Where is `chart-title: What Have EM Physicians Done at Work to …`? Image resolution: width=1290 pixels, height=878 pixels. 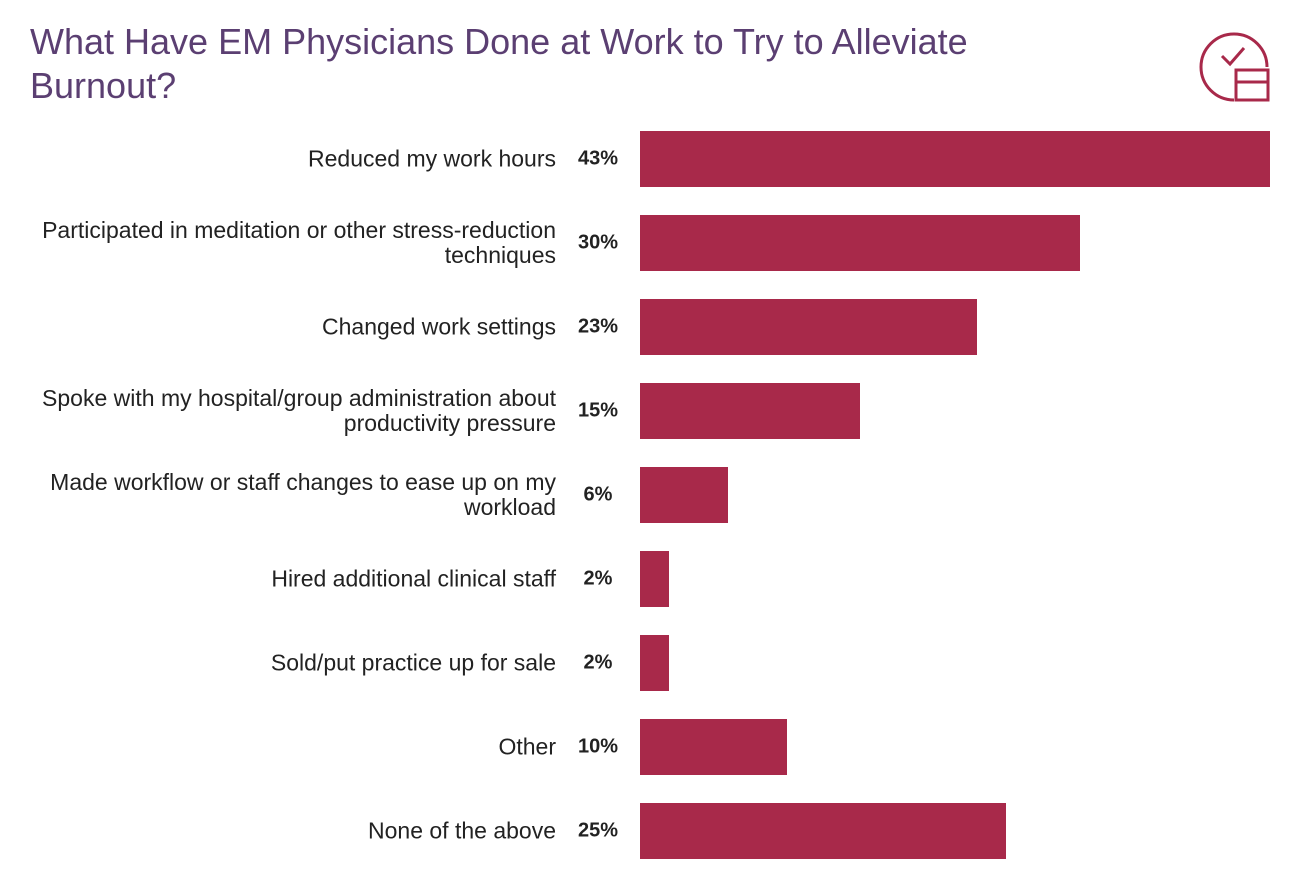
chart-title: What Have EM Physicians Done at Work to … is located at coordinates (499, 63).